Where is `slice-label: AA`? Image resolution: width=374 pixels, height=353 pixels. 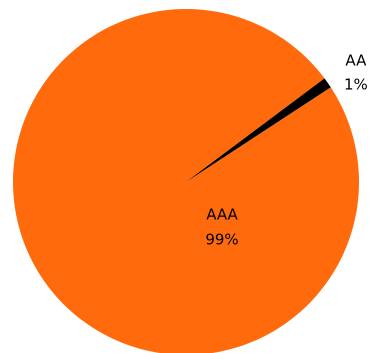
slice-label: AA is located at coordinates (356, 60).